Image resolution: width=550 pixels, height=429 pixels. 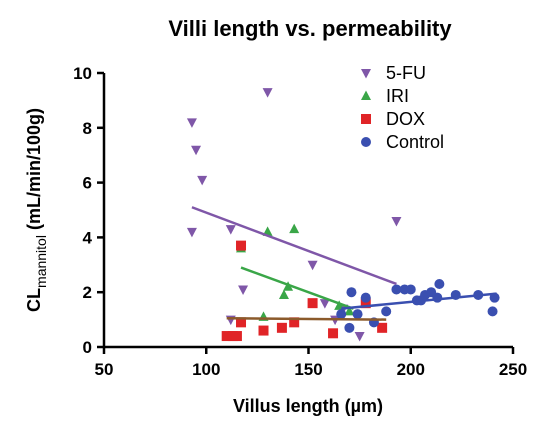 I want to click on y-axis-label-main: CL, so click(x=34, y=300).